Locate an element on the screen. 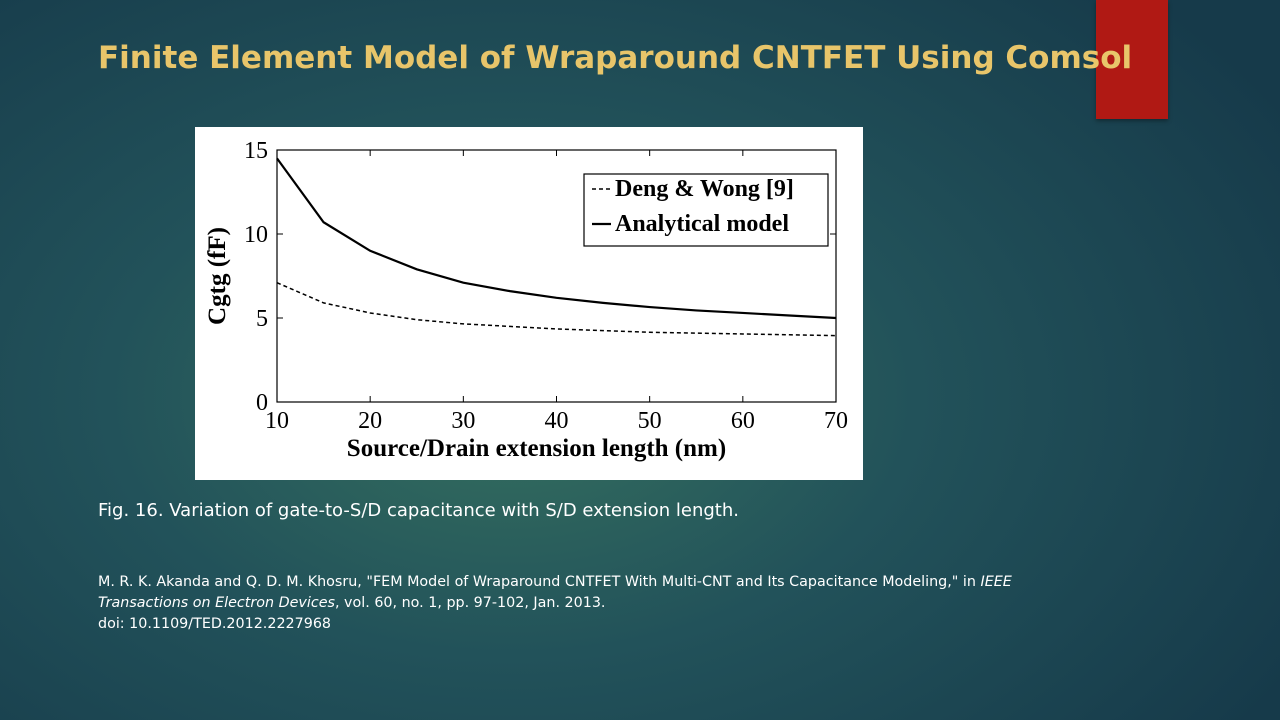  x-tick-label: 20 is located at coordinates (370, 421).